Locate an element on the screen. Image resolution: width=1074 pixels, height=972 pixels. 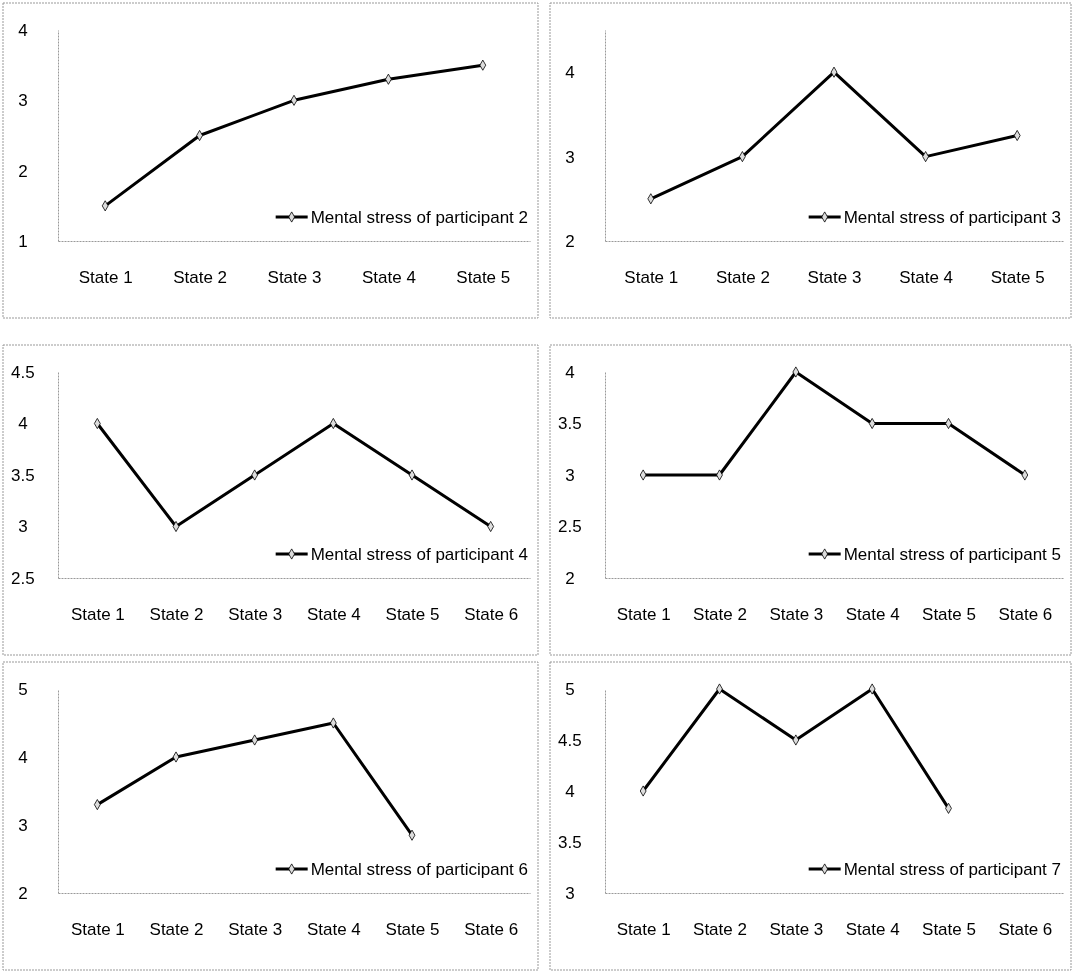
legend-label: Mental stress of participant 6 is located at coordinates (419, 869).